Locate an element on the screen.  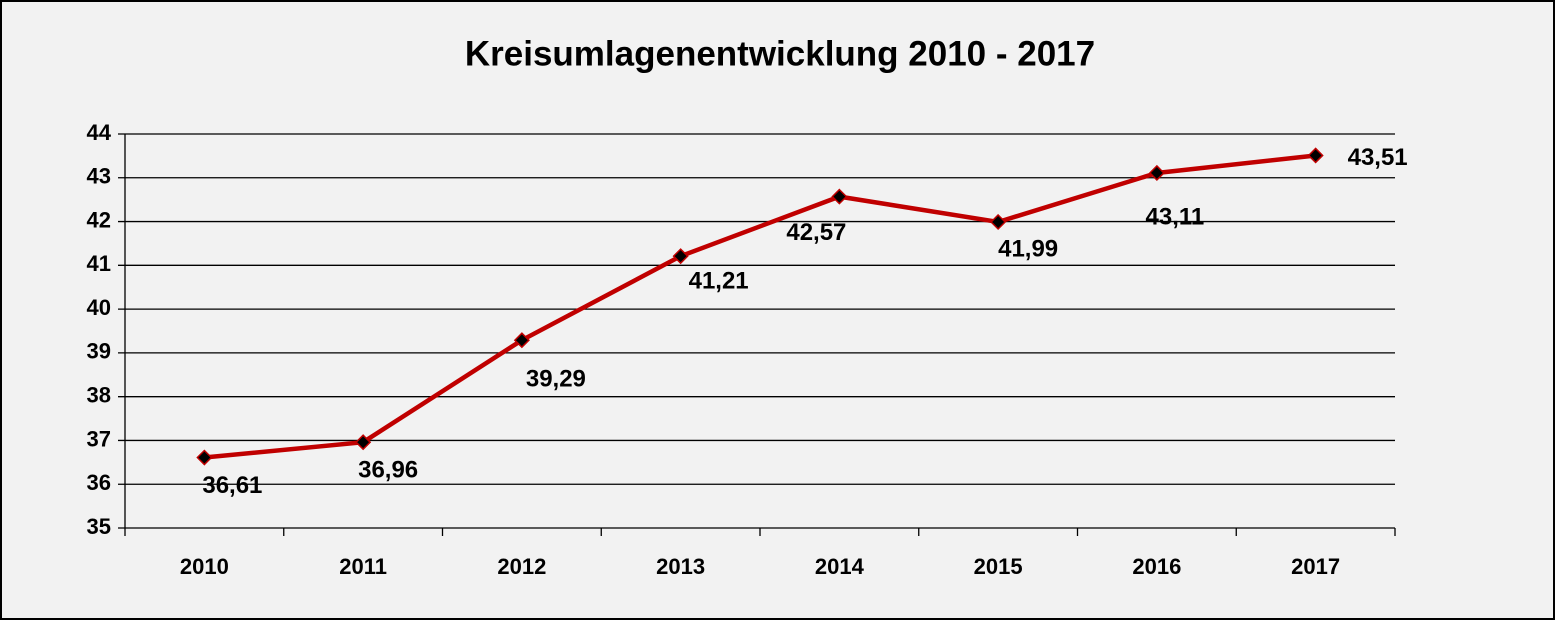
x-tick-label: 2015 is located at coordinates (998, 566).